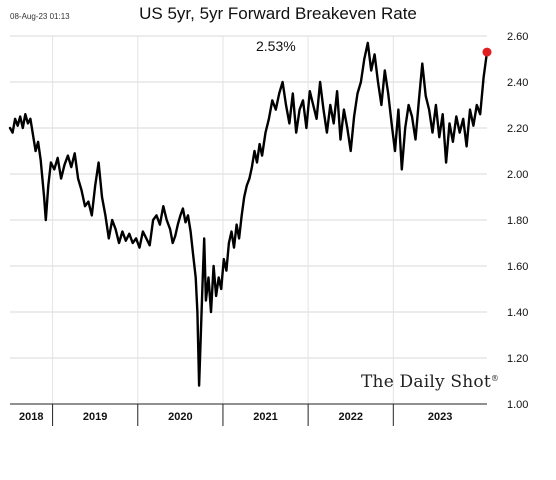 Image resolution: width=556 pixels, height=480 pixels. Describe the element at coordinates (517, 175) in the screenshot. I see `y-tick-label: 2.00` at that location.